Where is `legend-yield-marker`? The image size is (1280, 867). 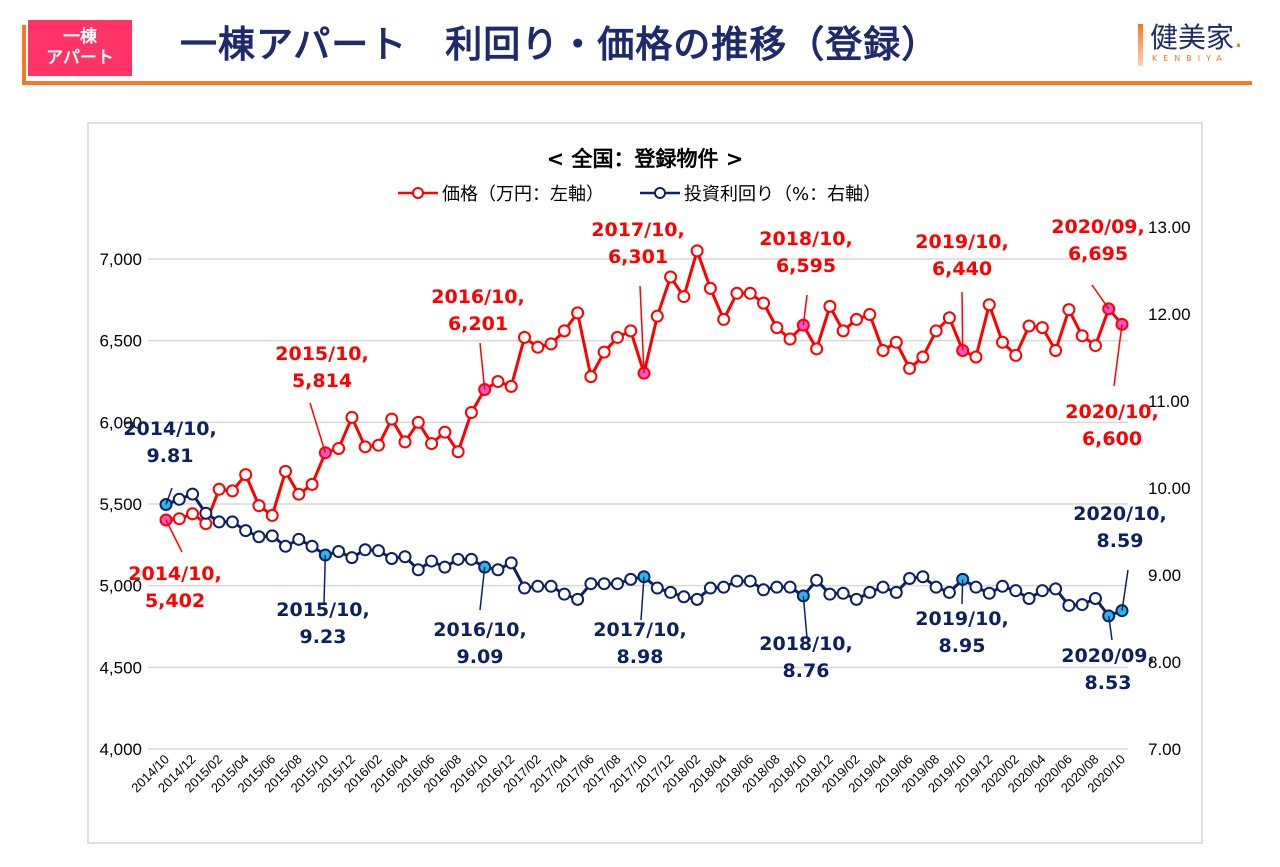
legend-yield-marker is located at coordinates (660, 193).